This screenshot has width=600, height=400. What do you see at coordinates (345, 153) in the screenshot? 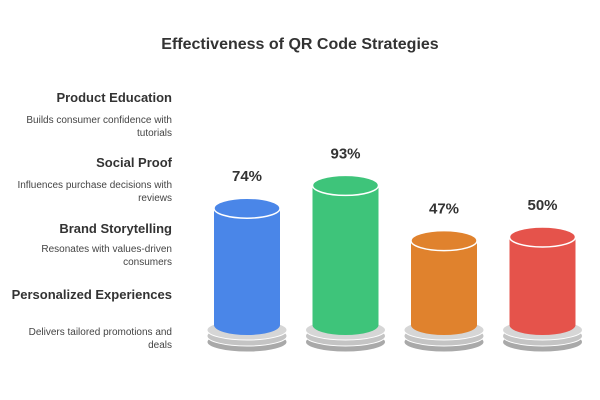
I see `value-label: 93%` at bounding box center [345, 153].